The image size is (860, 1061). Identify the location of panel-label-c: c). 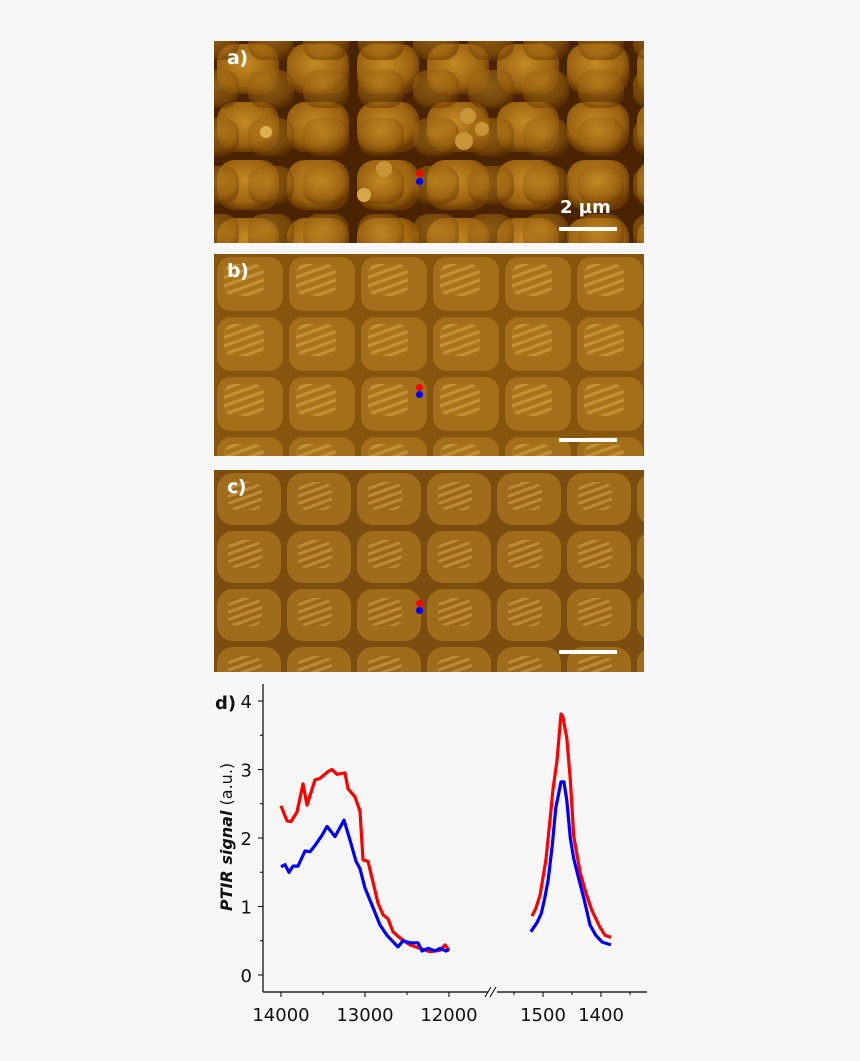
(236, 487).